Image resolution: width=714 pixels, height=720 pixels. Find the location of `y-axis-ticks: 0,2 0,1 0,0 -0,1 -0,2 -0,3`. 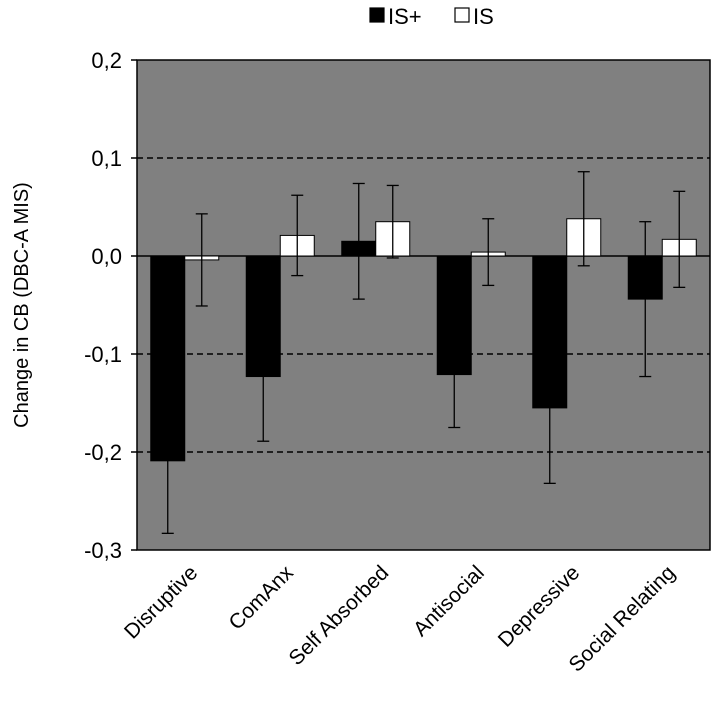

y-axis-ticks: 0,2 0,1 0,0 -0,1 -0,2 -0,3 is located at coordinates (110, 305).